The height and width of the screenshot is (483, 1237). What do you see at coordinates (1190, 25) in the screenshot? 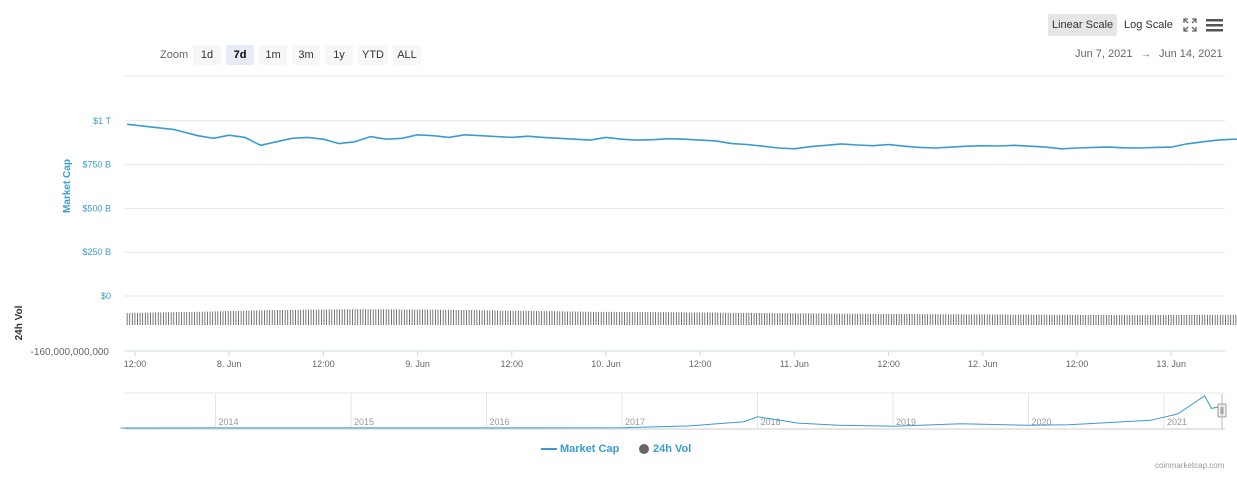
I see `fullscreen-icon` at bounding box center [1190, 25].